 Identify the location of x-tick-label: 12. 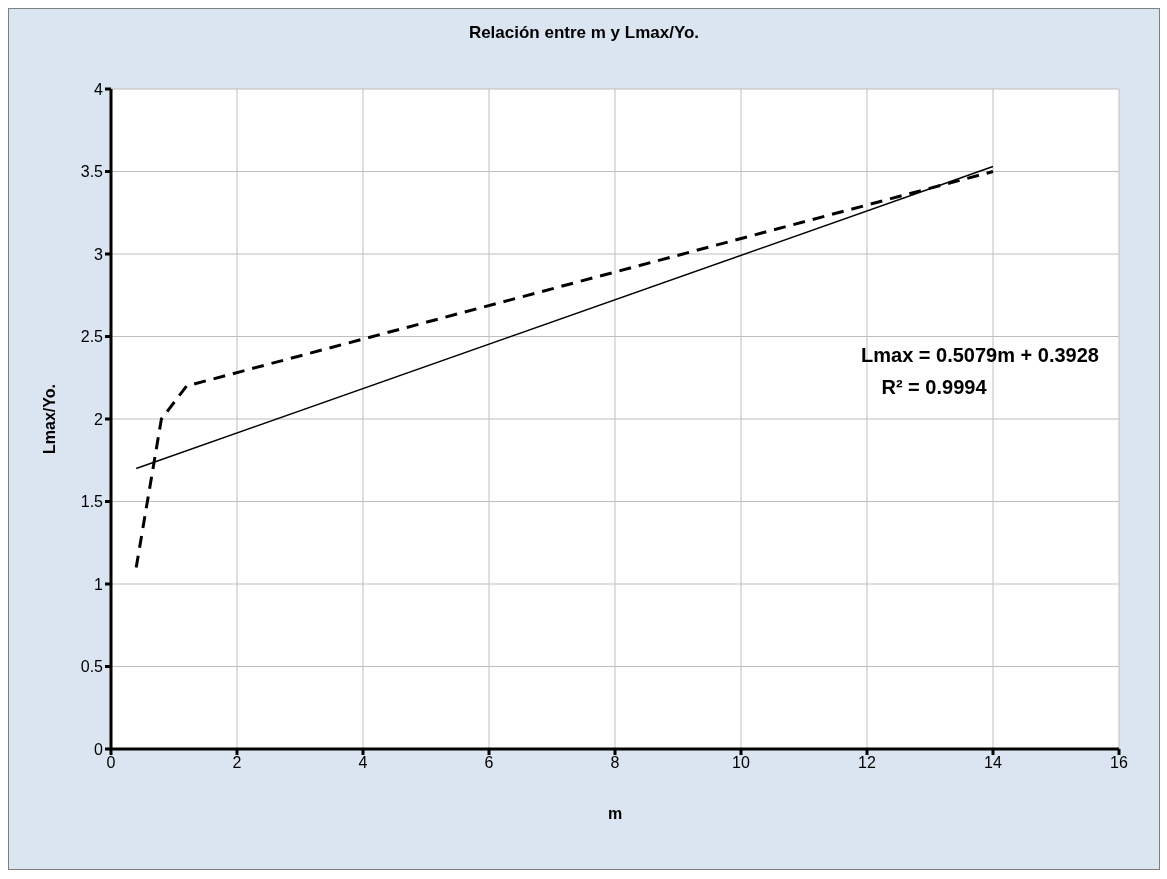
(867, 763).